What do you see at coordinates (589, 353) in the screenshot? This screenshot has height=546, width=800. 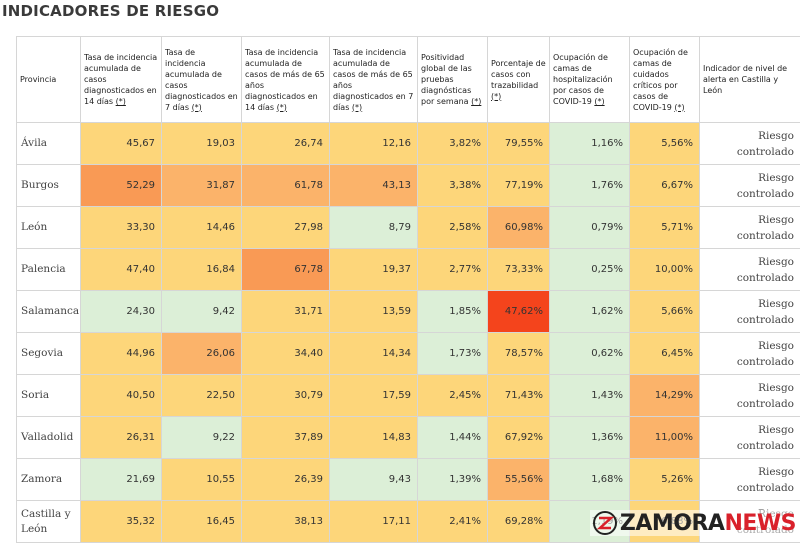 I see `indicator-value-cell: 0,62%` at bounding box center [589, 353].